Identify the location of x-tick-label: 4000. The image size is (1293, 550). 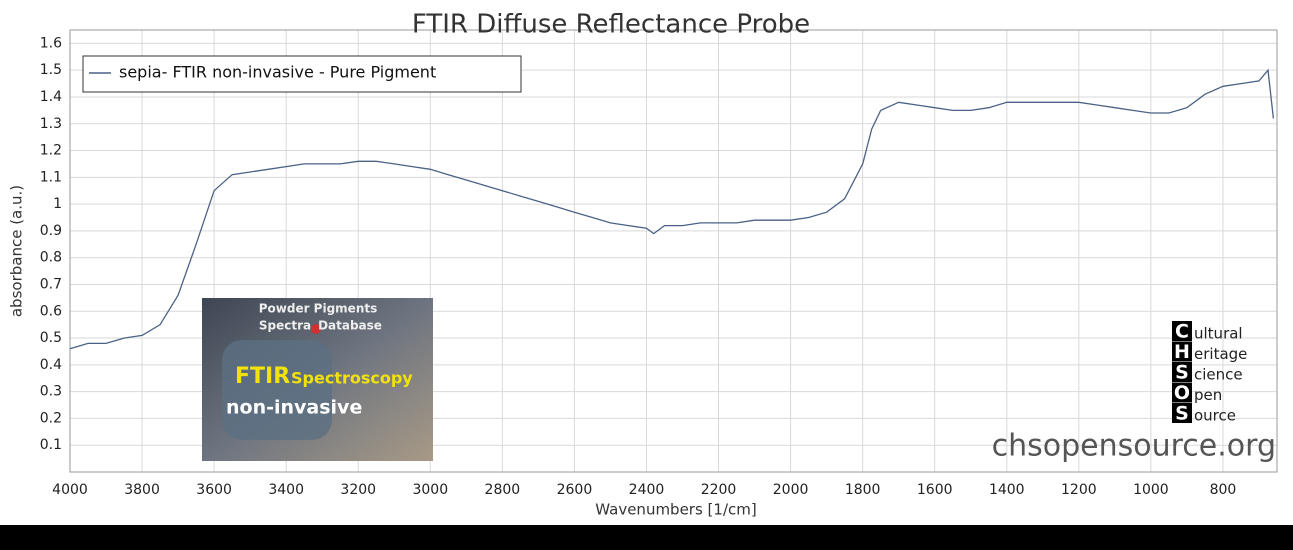
(70, 490).